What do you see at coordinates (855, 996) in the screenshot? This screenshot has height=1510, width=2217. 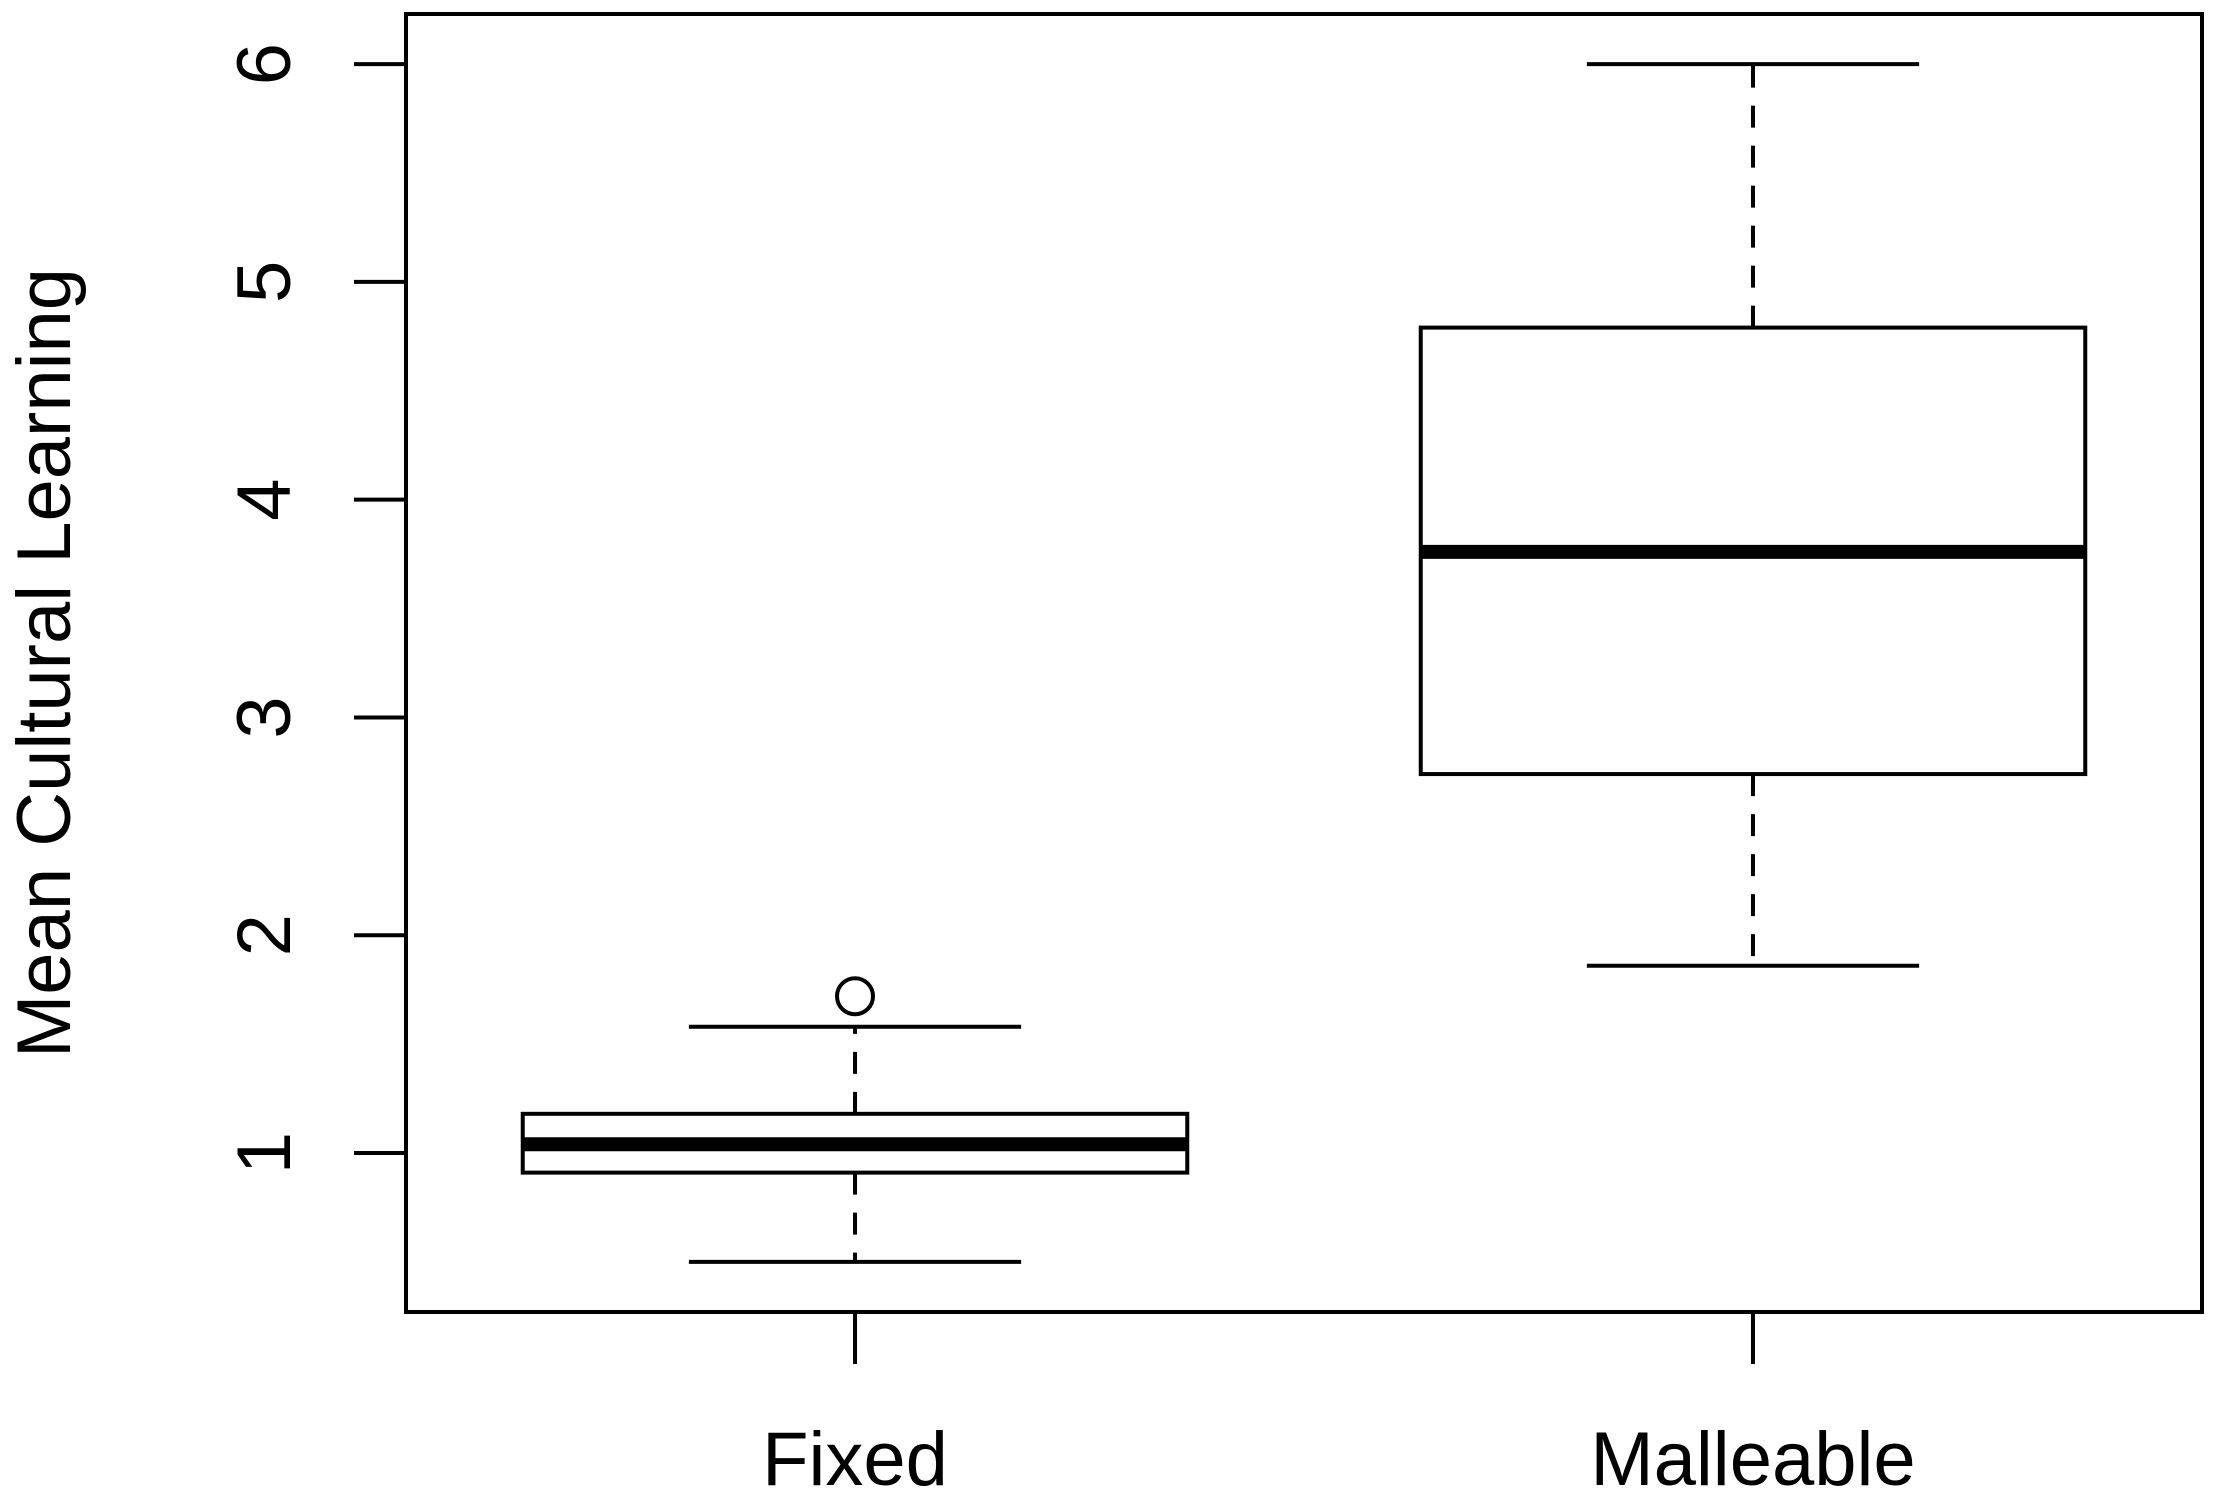 I see `outlier` at bounding box center [855, 996].